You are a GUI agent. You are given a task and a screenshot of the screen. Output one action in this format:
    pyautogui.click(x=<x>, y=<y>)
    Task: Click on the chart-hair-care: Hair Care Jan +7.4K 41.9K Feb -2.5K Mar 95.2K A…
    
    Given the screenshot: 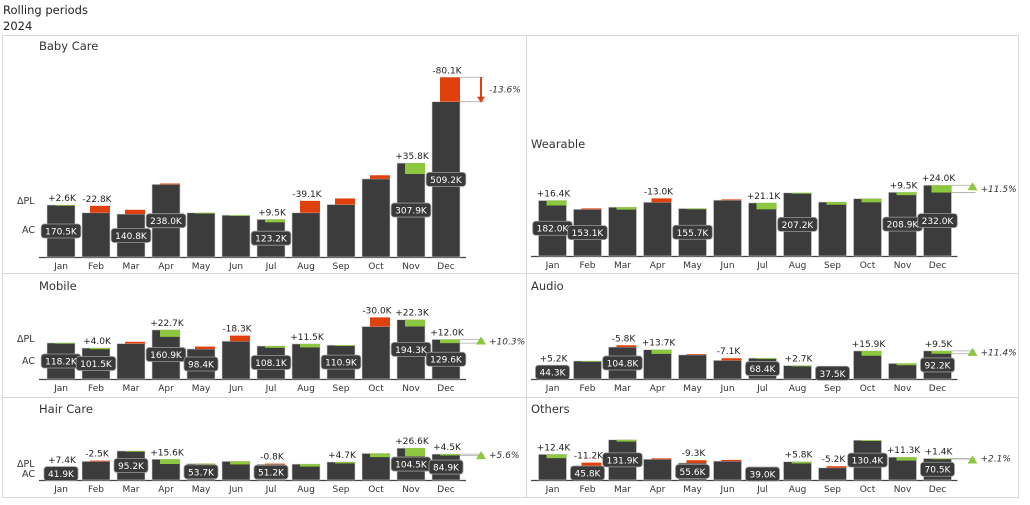 What is the action you would take?
    pyautogui.click(x=264, y=447)
    